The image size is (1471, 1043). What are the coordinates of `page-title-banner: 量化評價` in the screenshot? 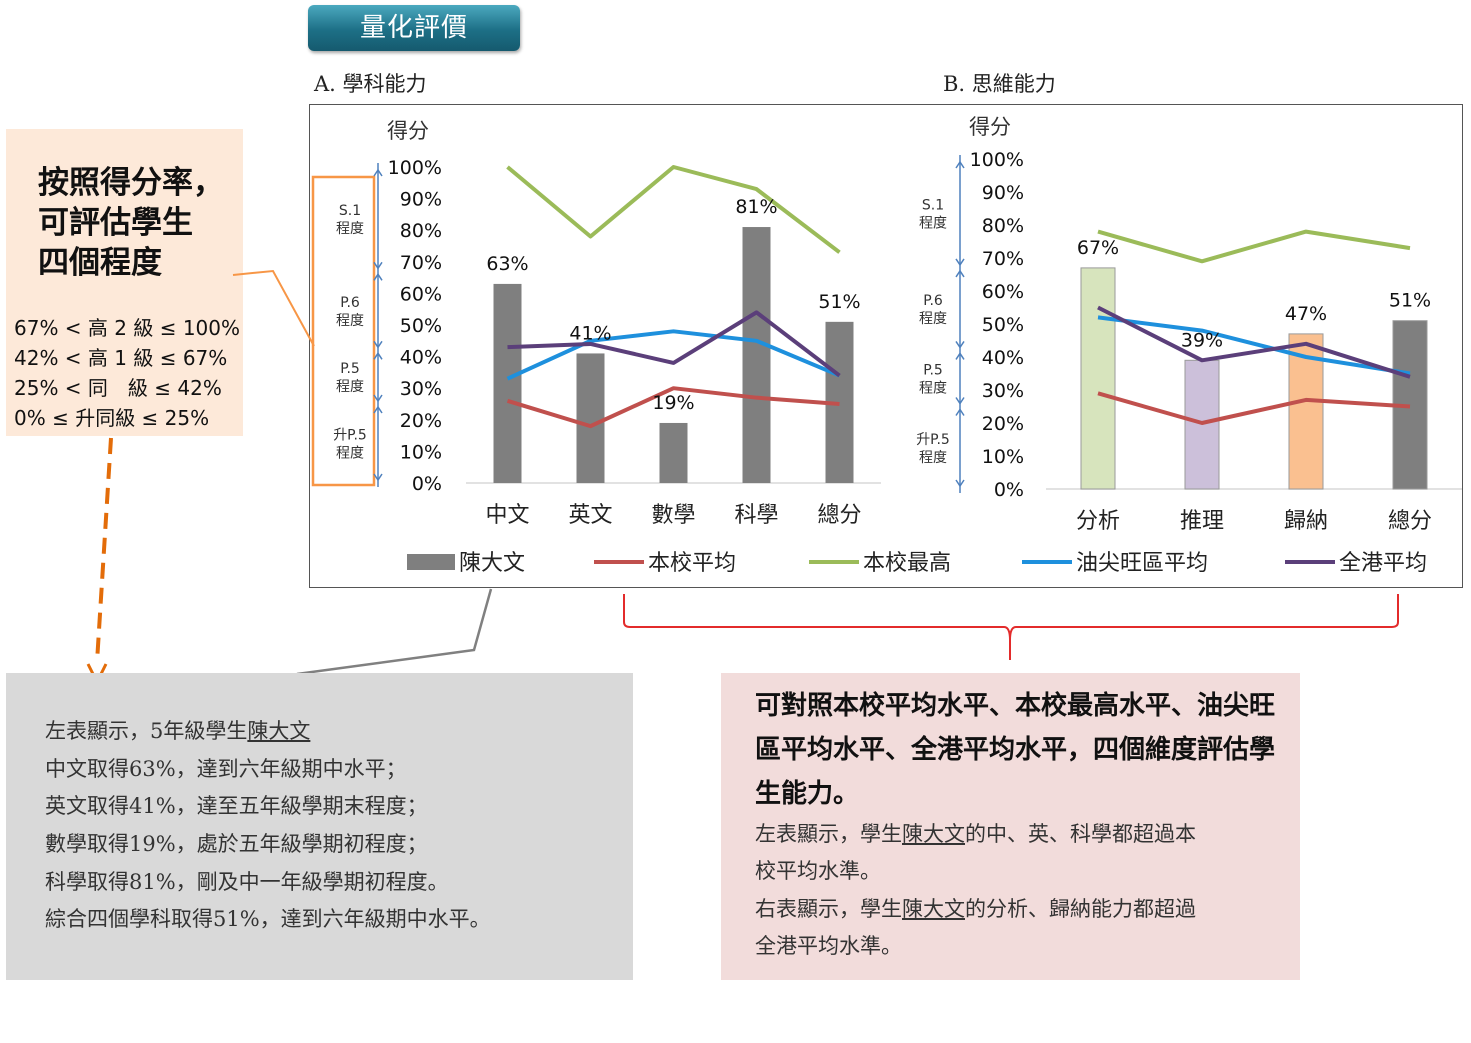 It's located at (414, 28).